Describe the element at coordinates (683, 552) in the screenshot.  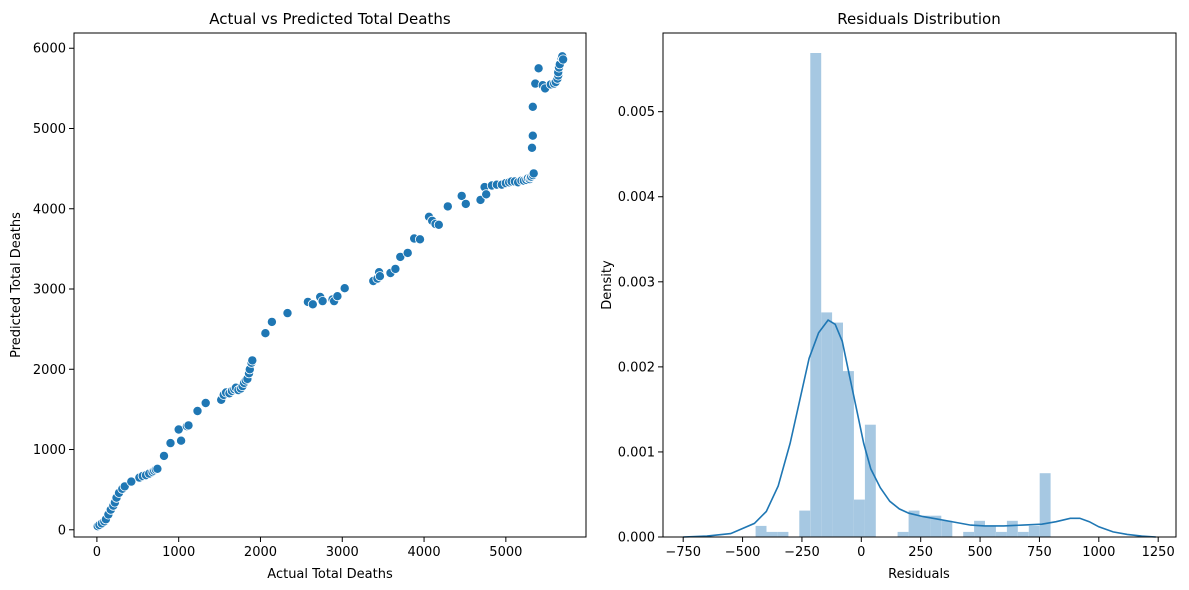
I see `residuals-x-tick-label-0: −750` at that location.